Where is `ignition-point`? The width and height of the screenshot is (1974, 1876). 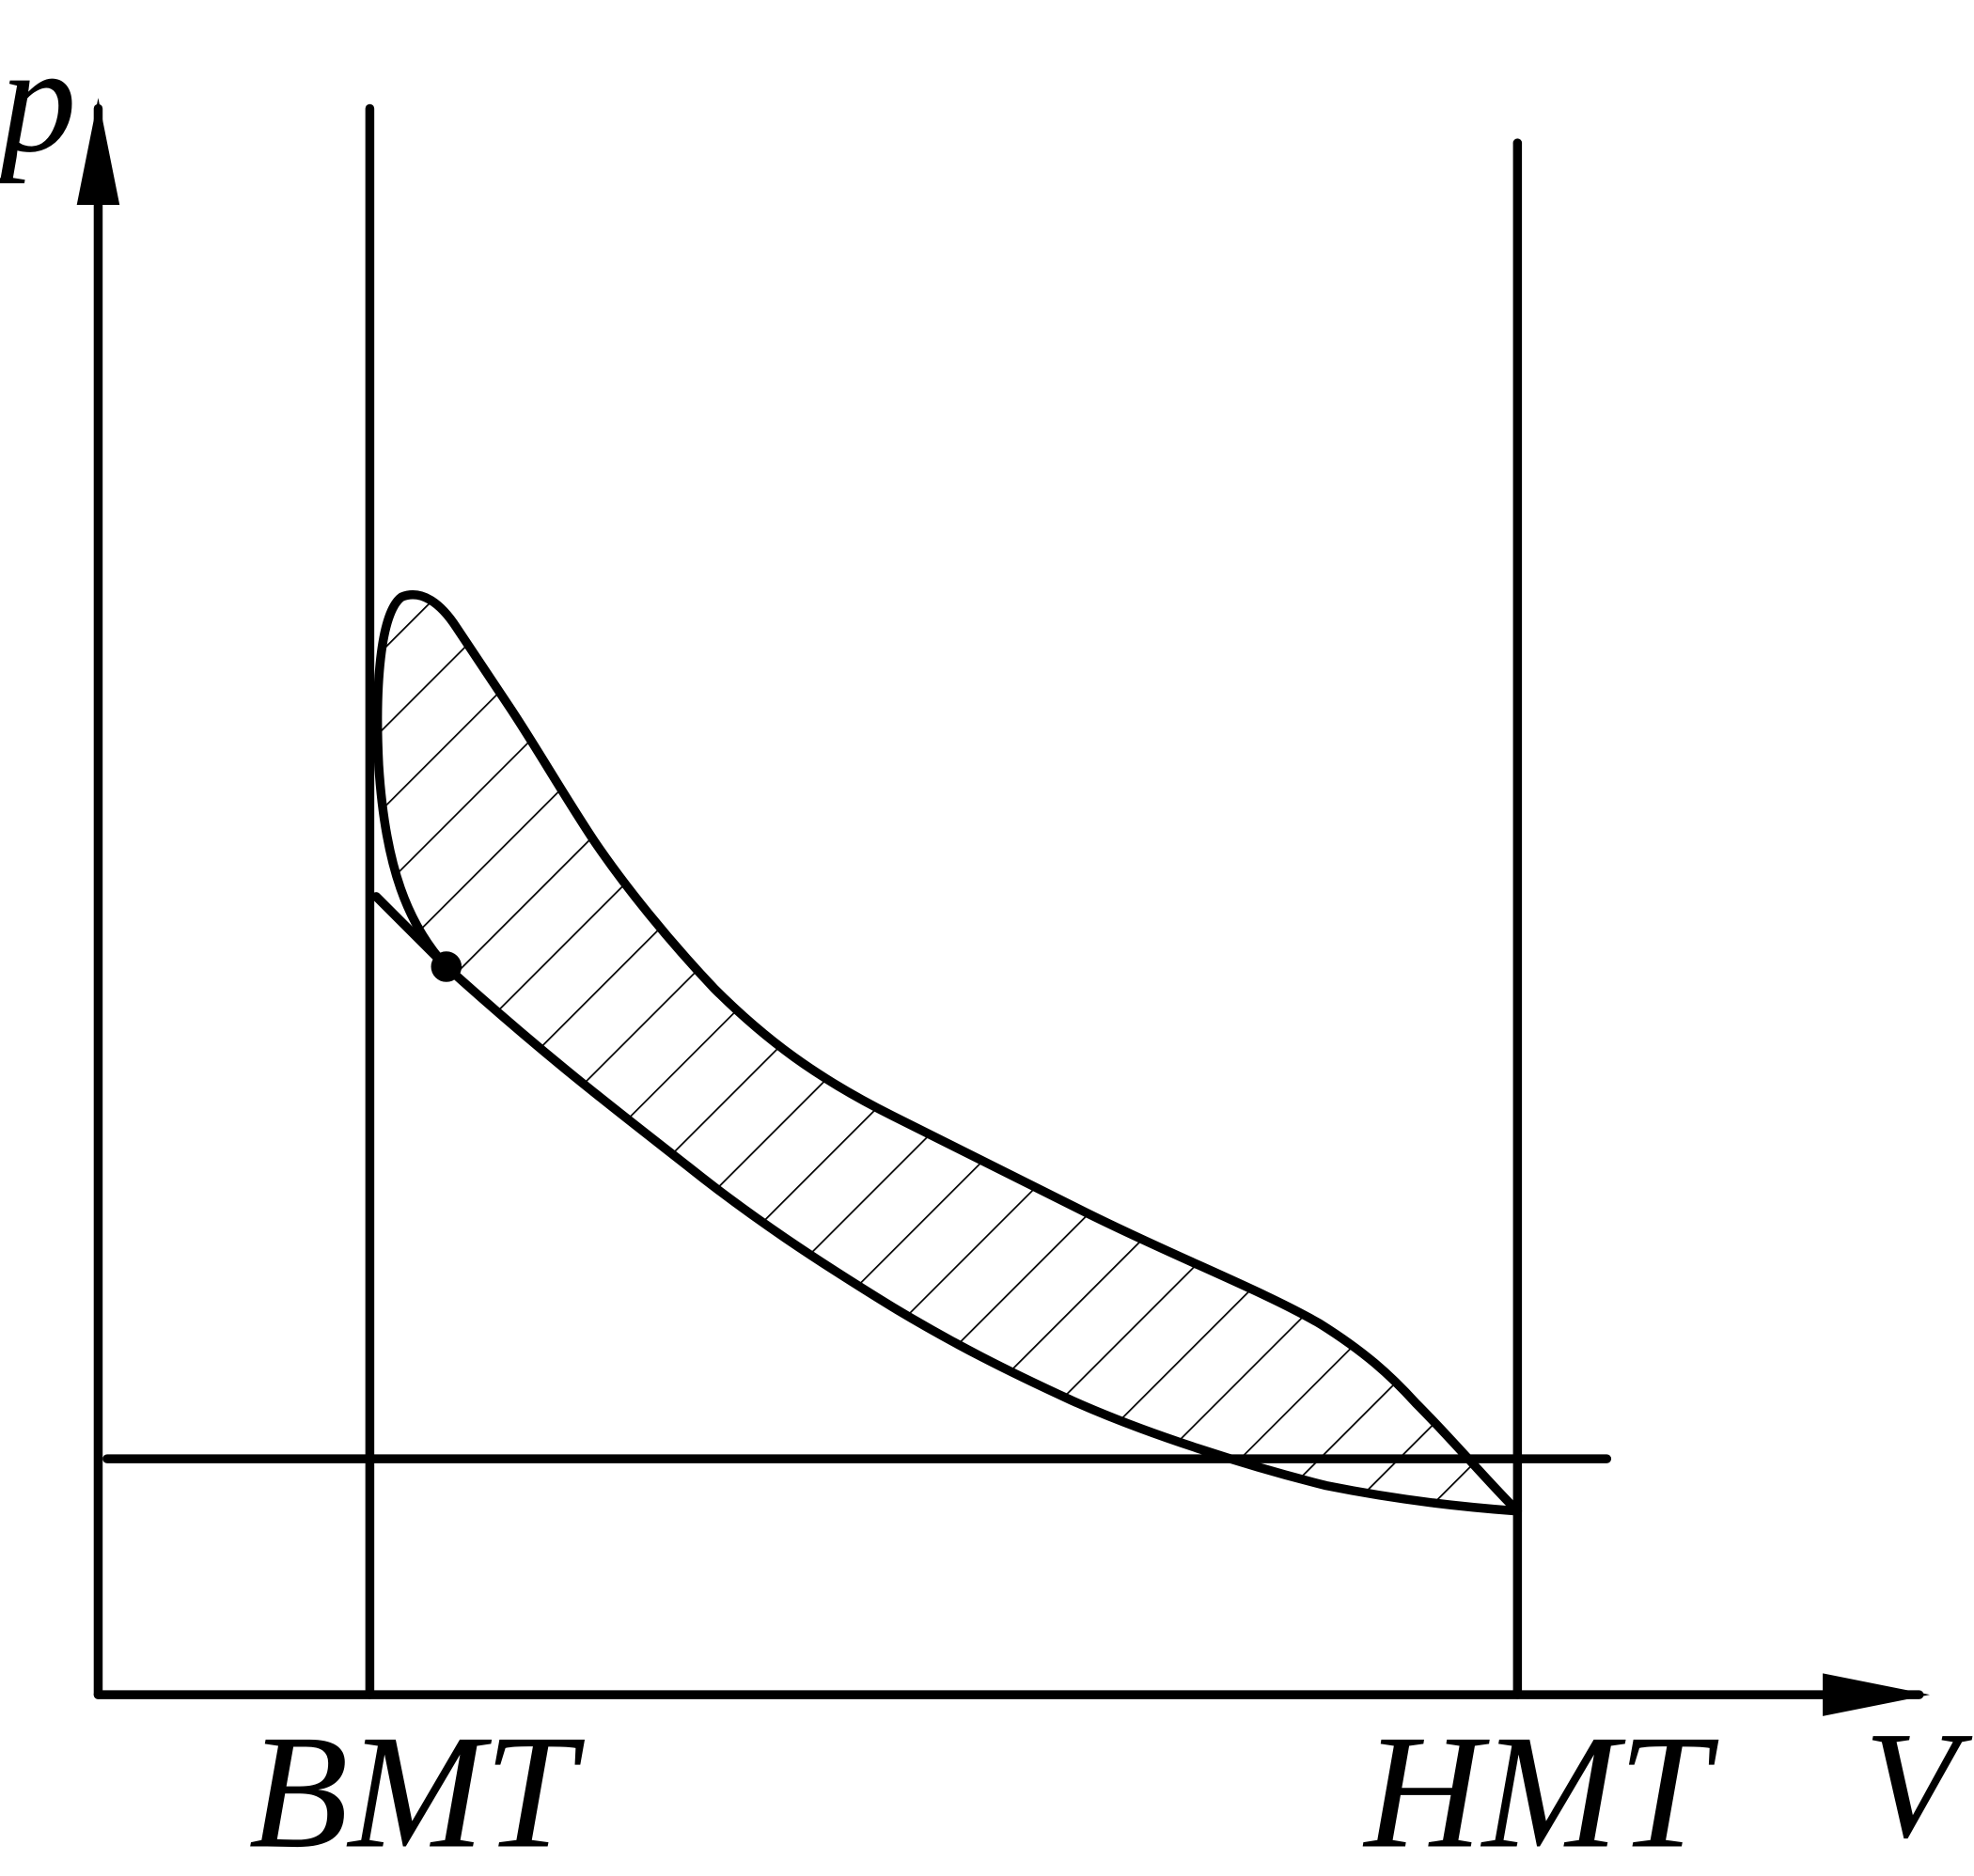
ignition-point is located at coordinates (446, 966).